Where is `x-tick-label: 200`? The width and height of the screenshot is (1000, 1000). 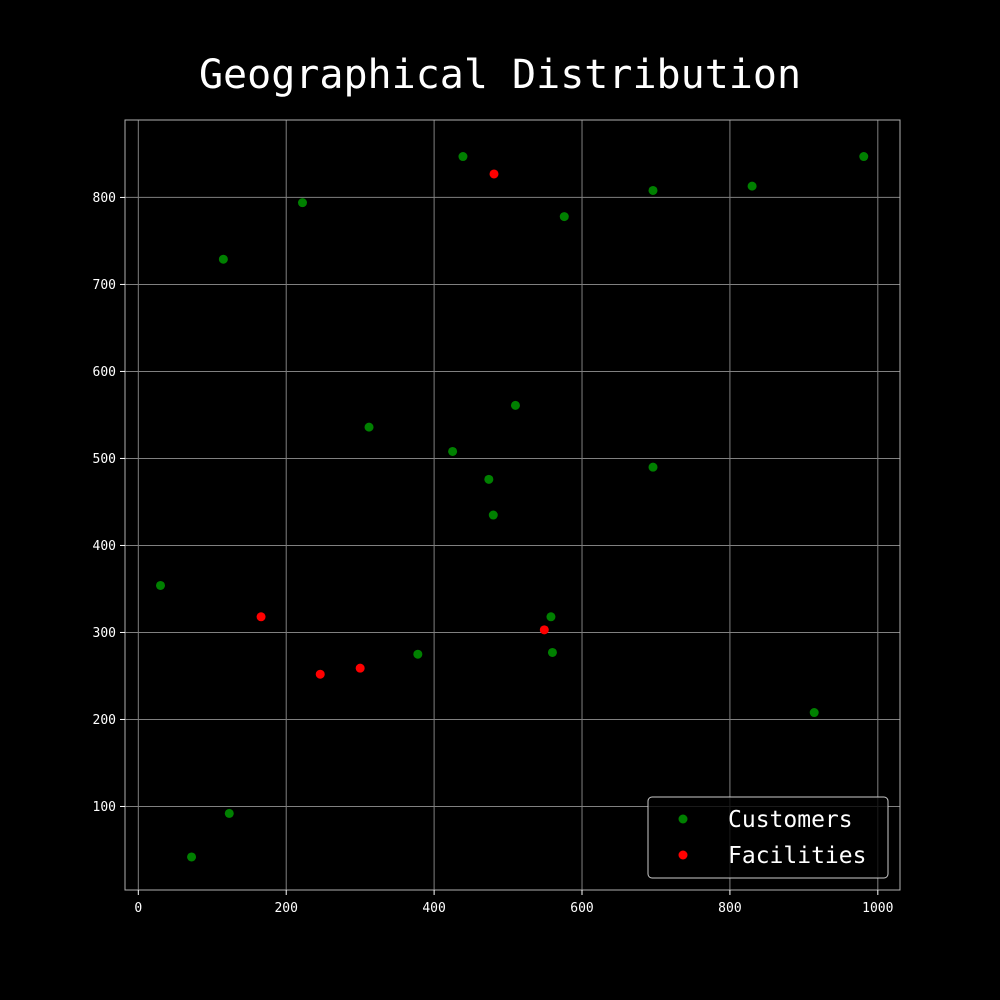 x-tick-label: 200 is located at coordinates (285, 908).